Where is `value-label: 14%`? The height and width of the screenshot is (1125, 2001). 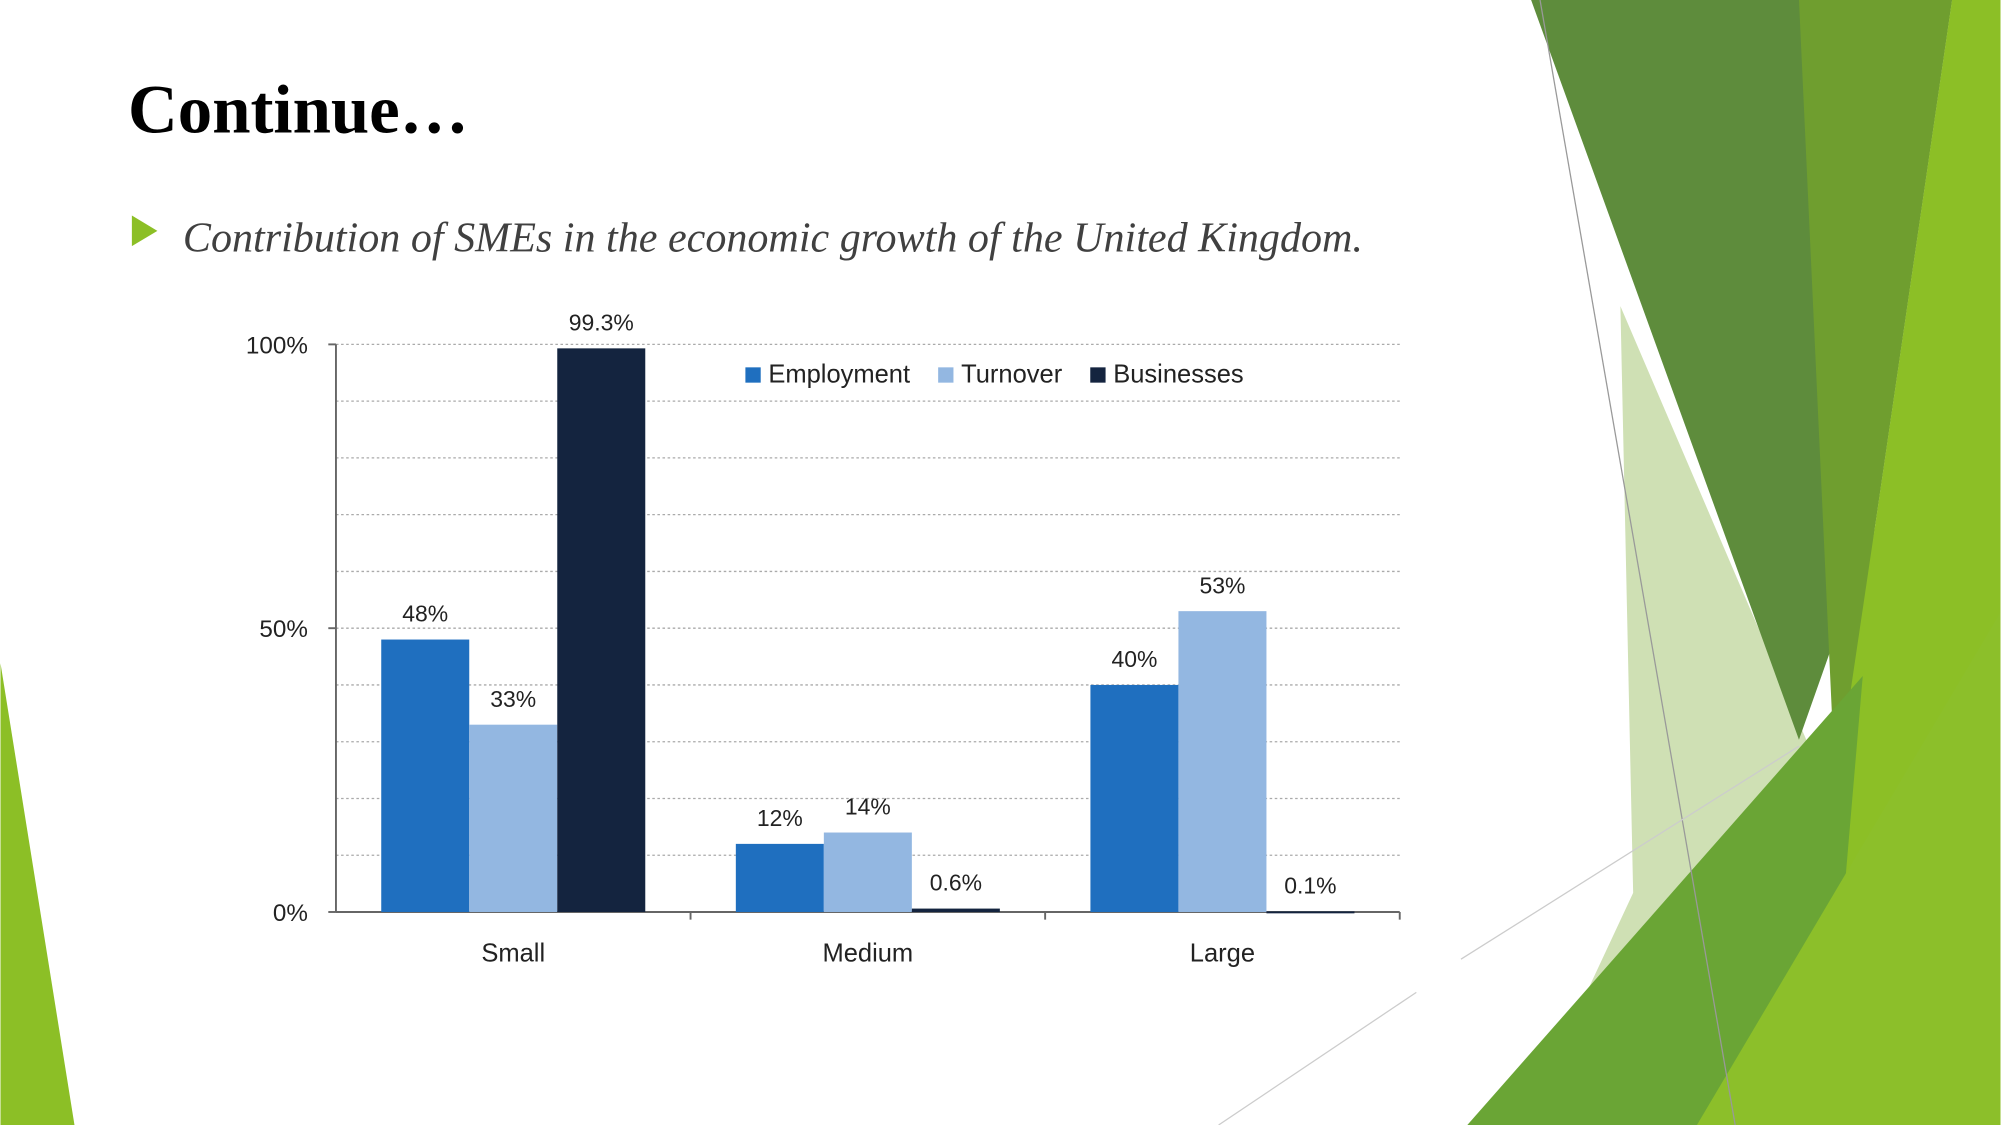
value-label: 14% is located at coordinates (868, 807).